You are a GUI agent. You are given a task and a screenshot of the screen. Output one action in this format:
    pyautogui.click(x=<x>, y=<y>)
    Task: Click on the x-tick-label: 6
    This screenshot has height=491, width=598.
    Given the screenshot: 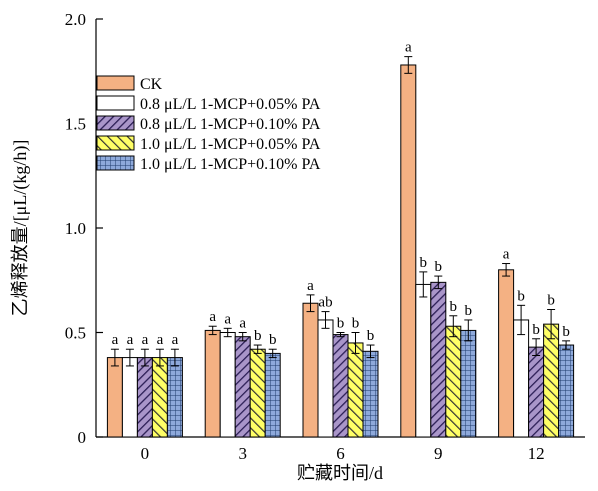 What is the action you would take?
    pyautogui.click(x=340, y=453)
    